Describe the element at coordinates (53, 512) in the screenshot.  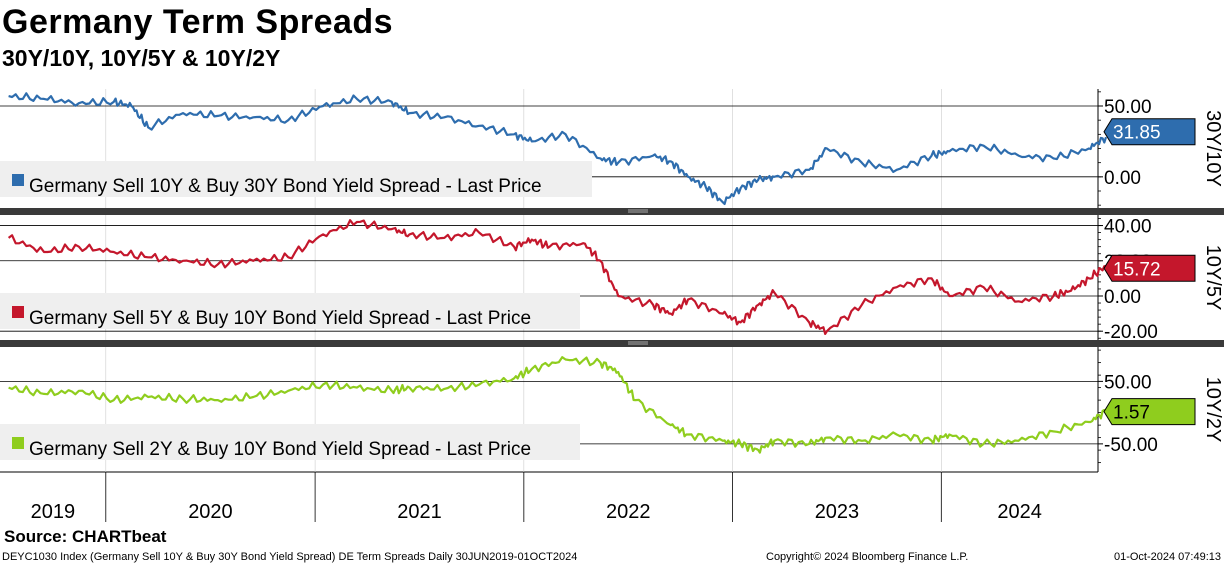
I see `x-tick-label: 2019` at that location.